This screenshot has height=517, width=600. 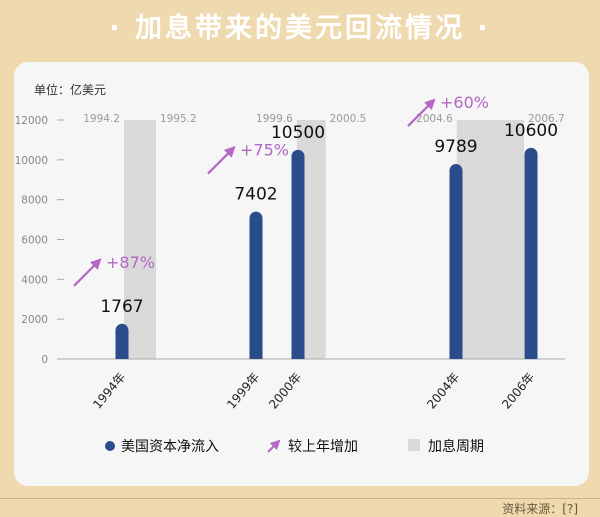 I want to click on period-start-label: 2004.6, so click(x=434, y=119).